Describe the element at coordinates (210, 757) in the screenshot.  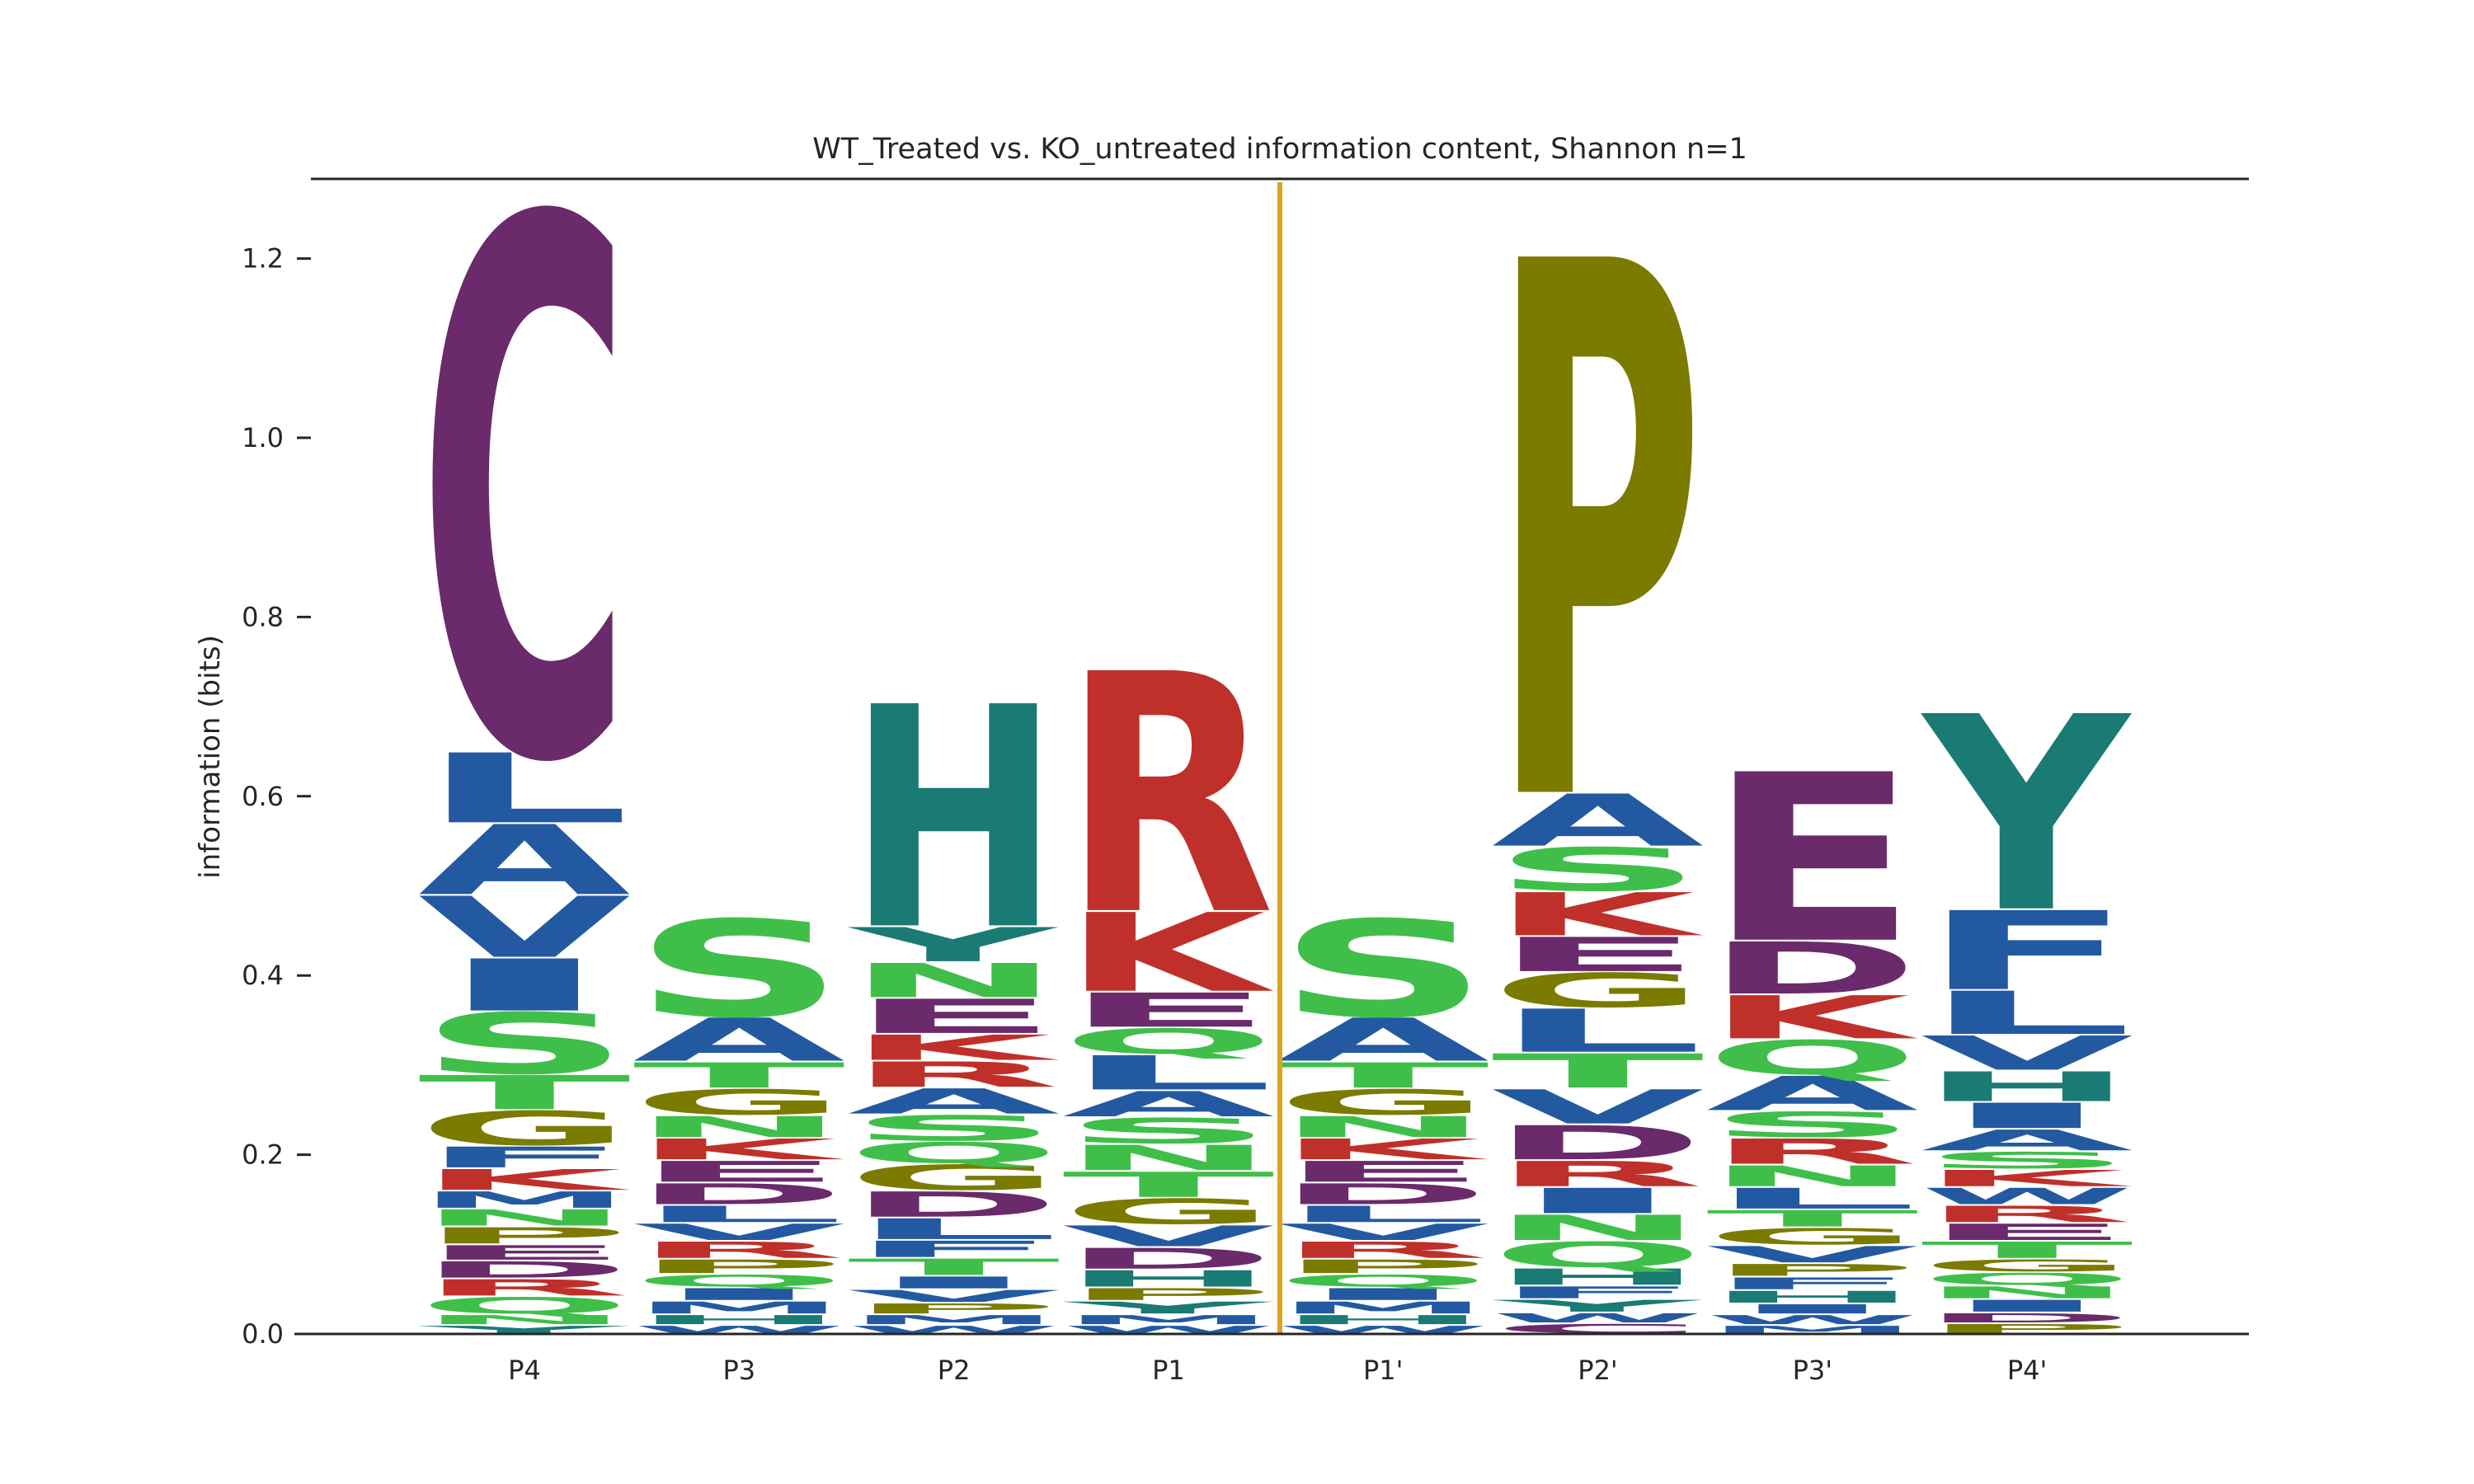
I see `y-axis-label: information (bits)` at that location.